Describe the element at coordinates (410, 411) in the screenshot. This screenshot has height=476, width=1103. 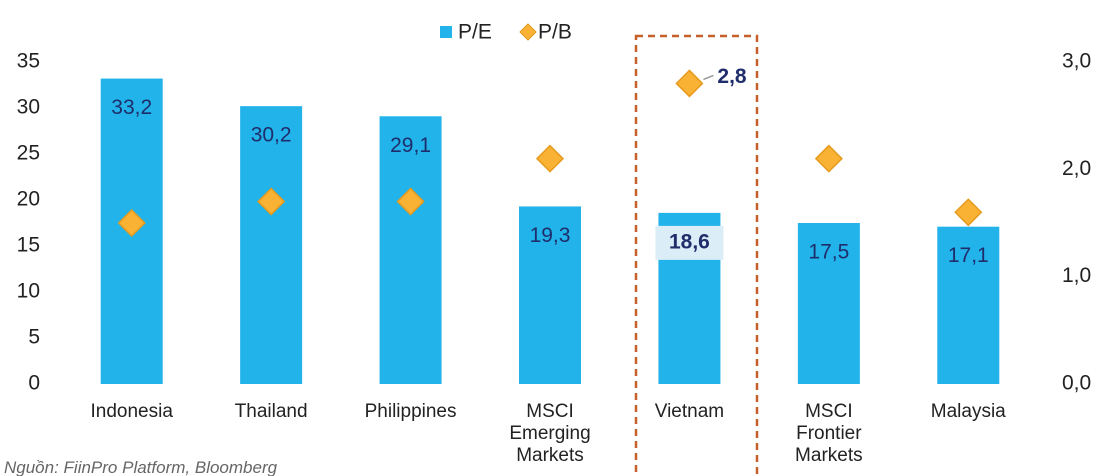
I see `x-tick-label: Philippines` at that location.